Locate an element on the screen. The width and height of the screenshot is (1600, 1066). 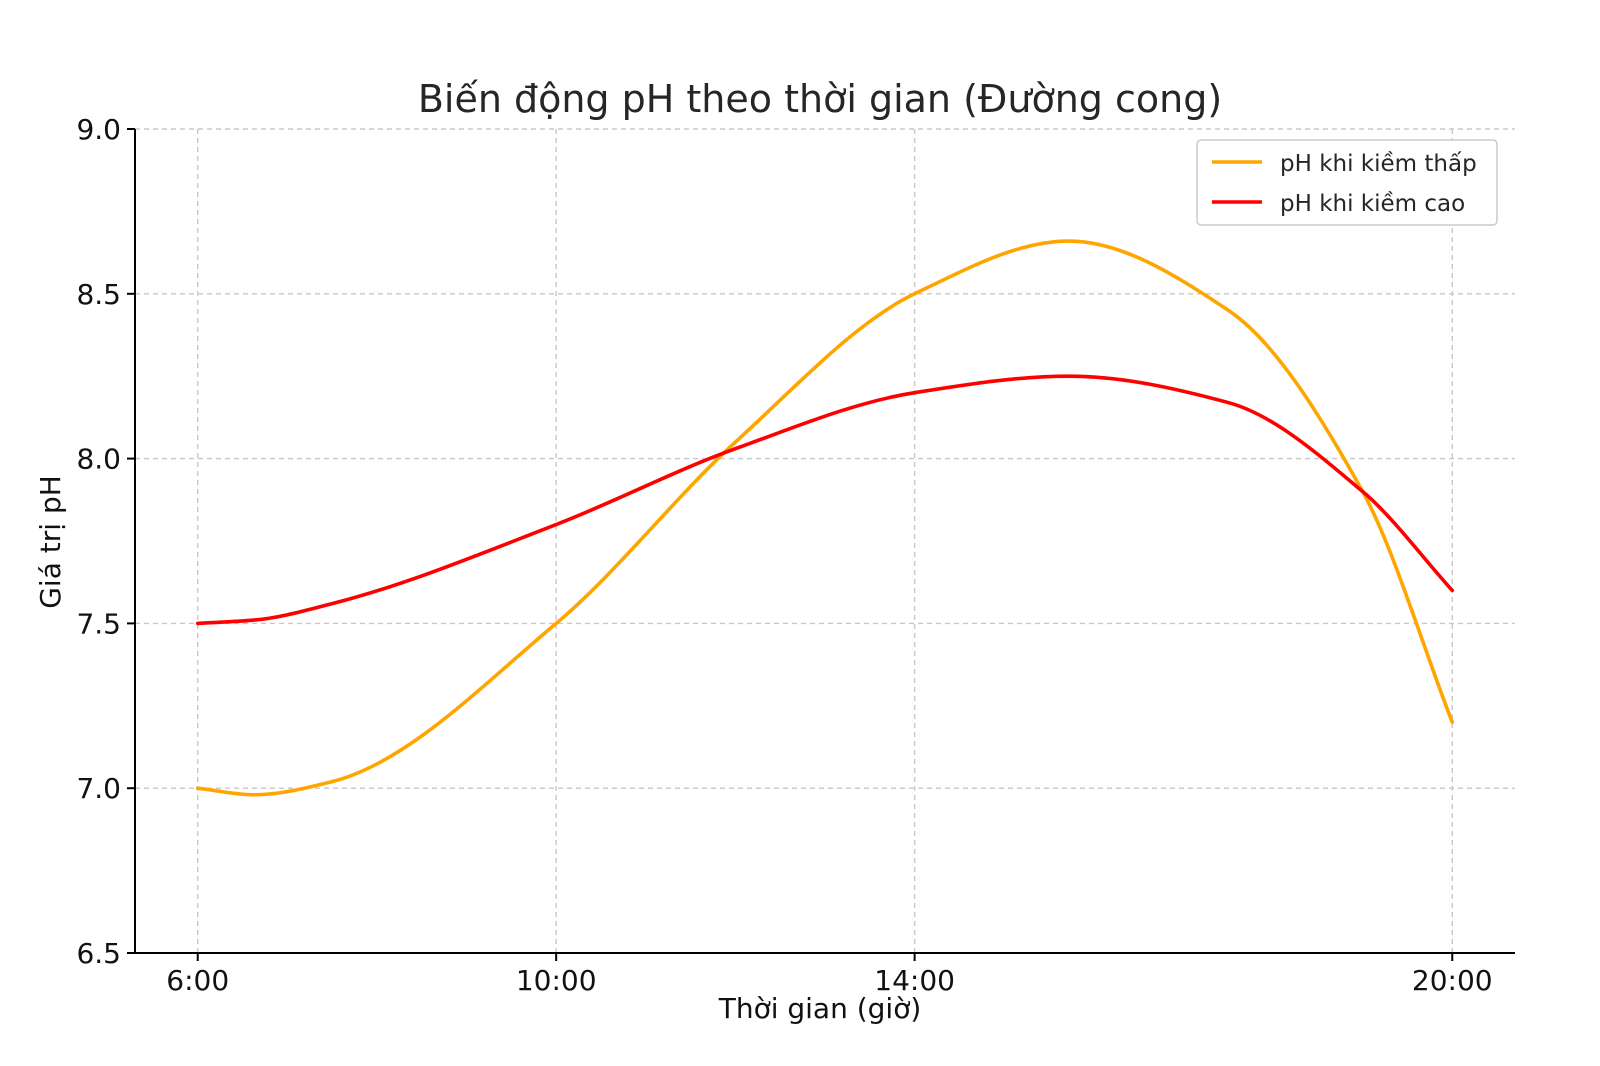
chart-title: Biến động pH theo thời gian (Đường cong) is located at coordinates (820, 99).